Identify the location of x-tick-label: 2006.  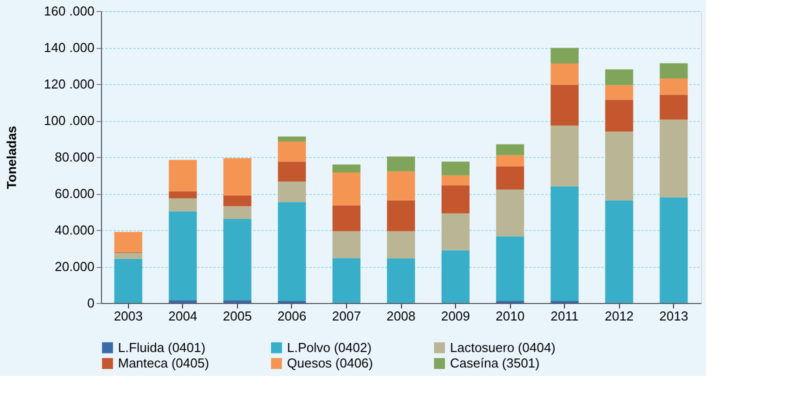
(291, 316).